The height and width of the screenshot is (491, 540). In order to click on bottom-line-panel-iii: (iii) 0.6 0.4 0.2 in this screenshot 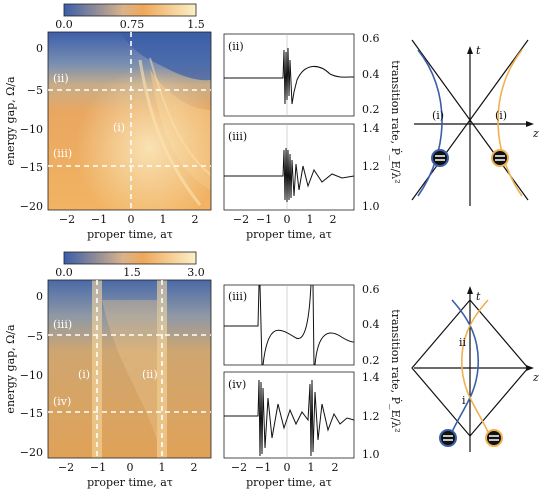, I will do `click(301, 325)`.